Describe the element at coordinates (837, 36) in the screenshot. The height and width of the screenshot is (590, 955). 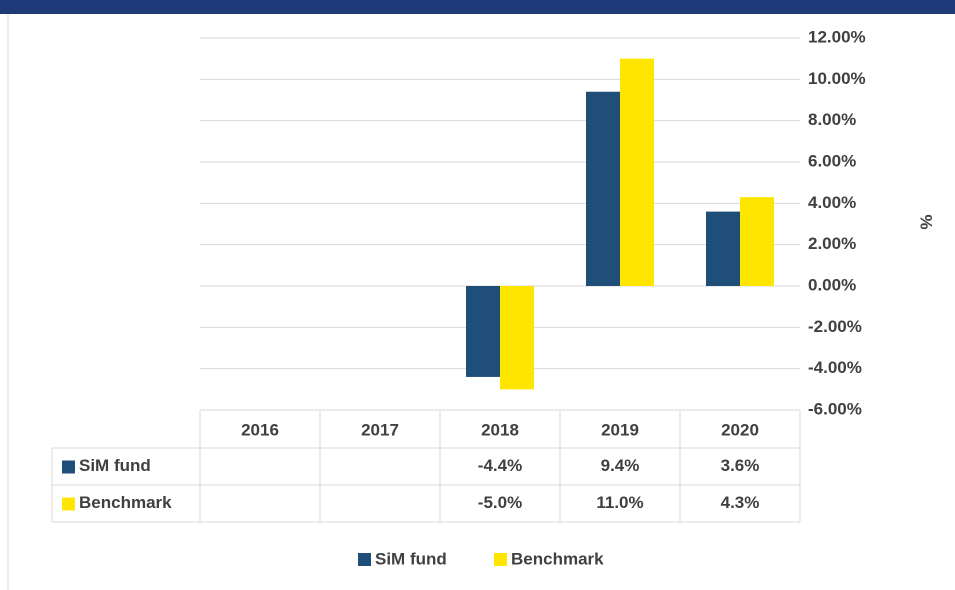
I see `y-tick-label: 12.00%` at that location.